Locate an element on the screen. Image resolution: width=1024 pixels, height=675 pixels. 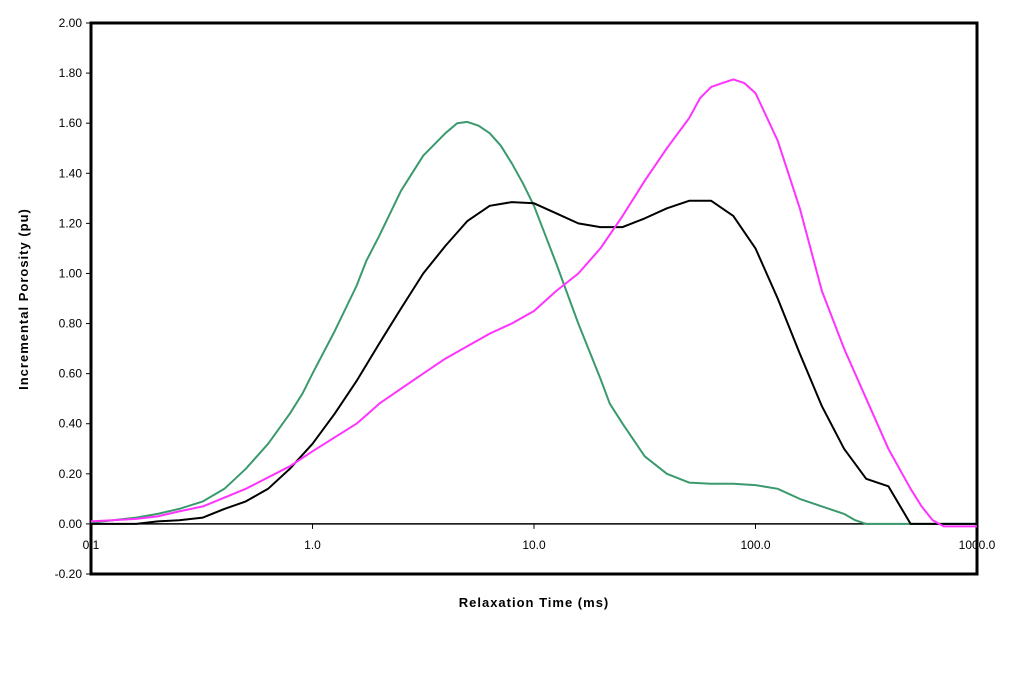
y-tick-label: 1.00 is located at coordinates (71, 273).